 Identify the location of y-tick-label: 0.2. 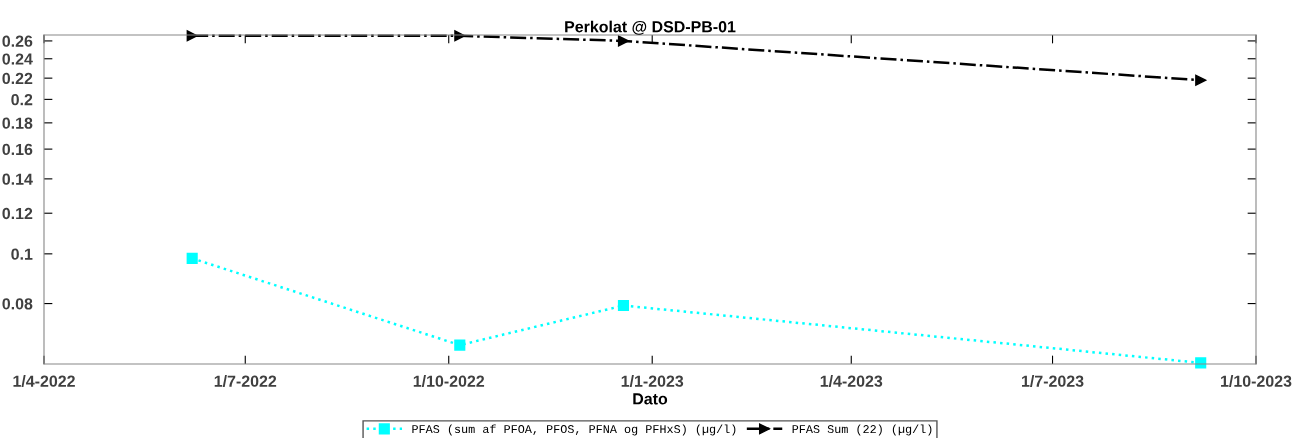
(22, 100).